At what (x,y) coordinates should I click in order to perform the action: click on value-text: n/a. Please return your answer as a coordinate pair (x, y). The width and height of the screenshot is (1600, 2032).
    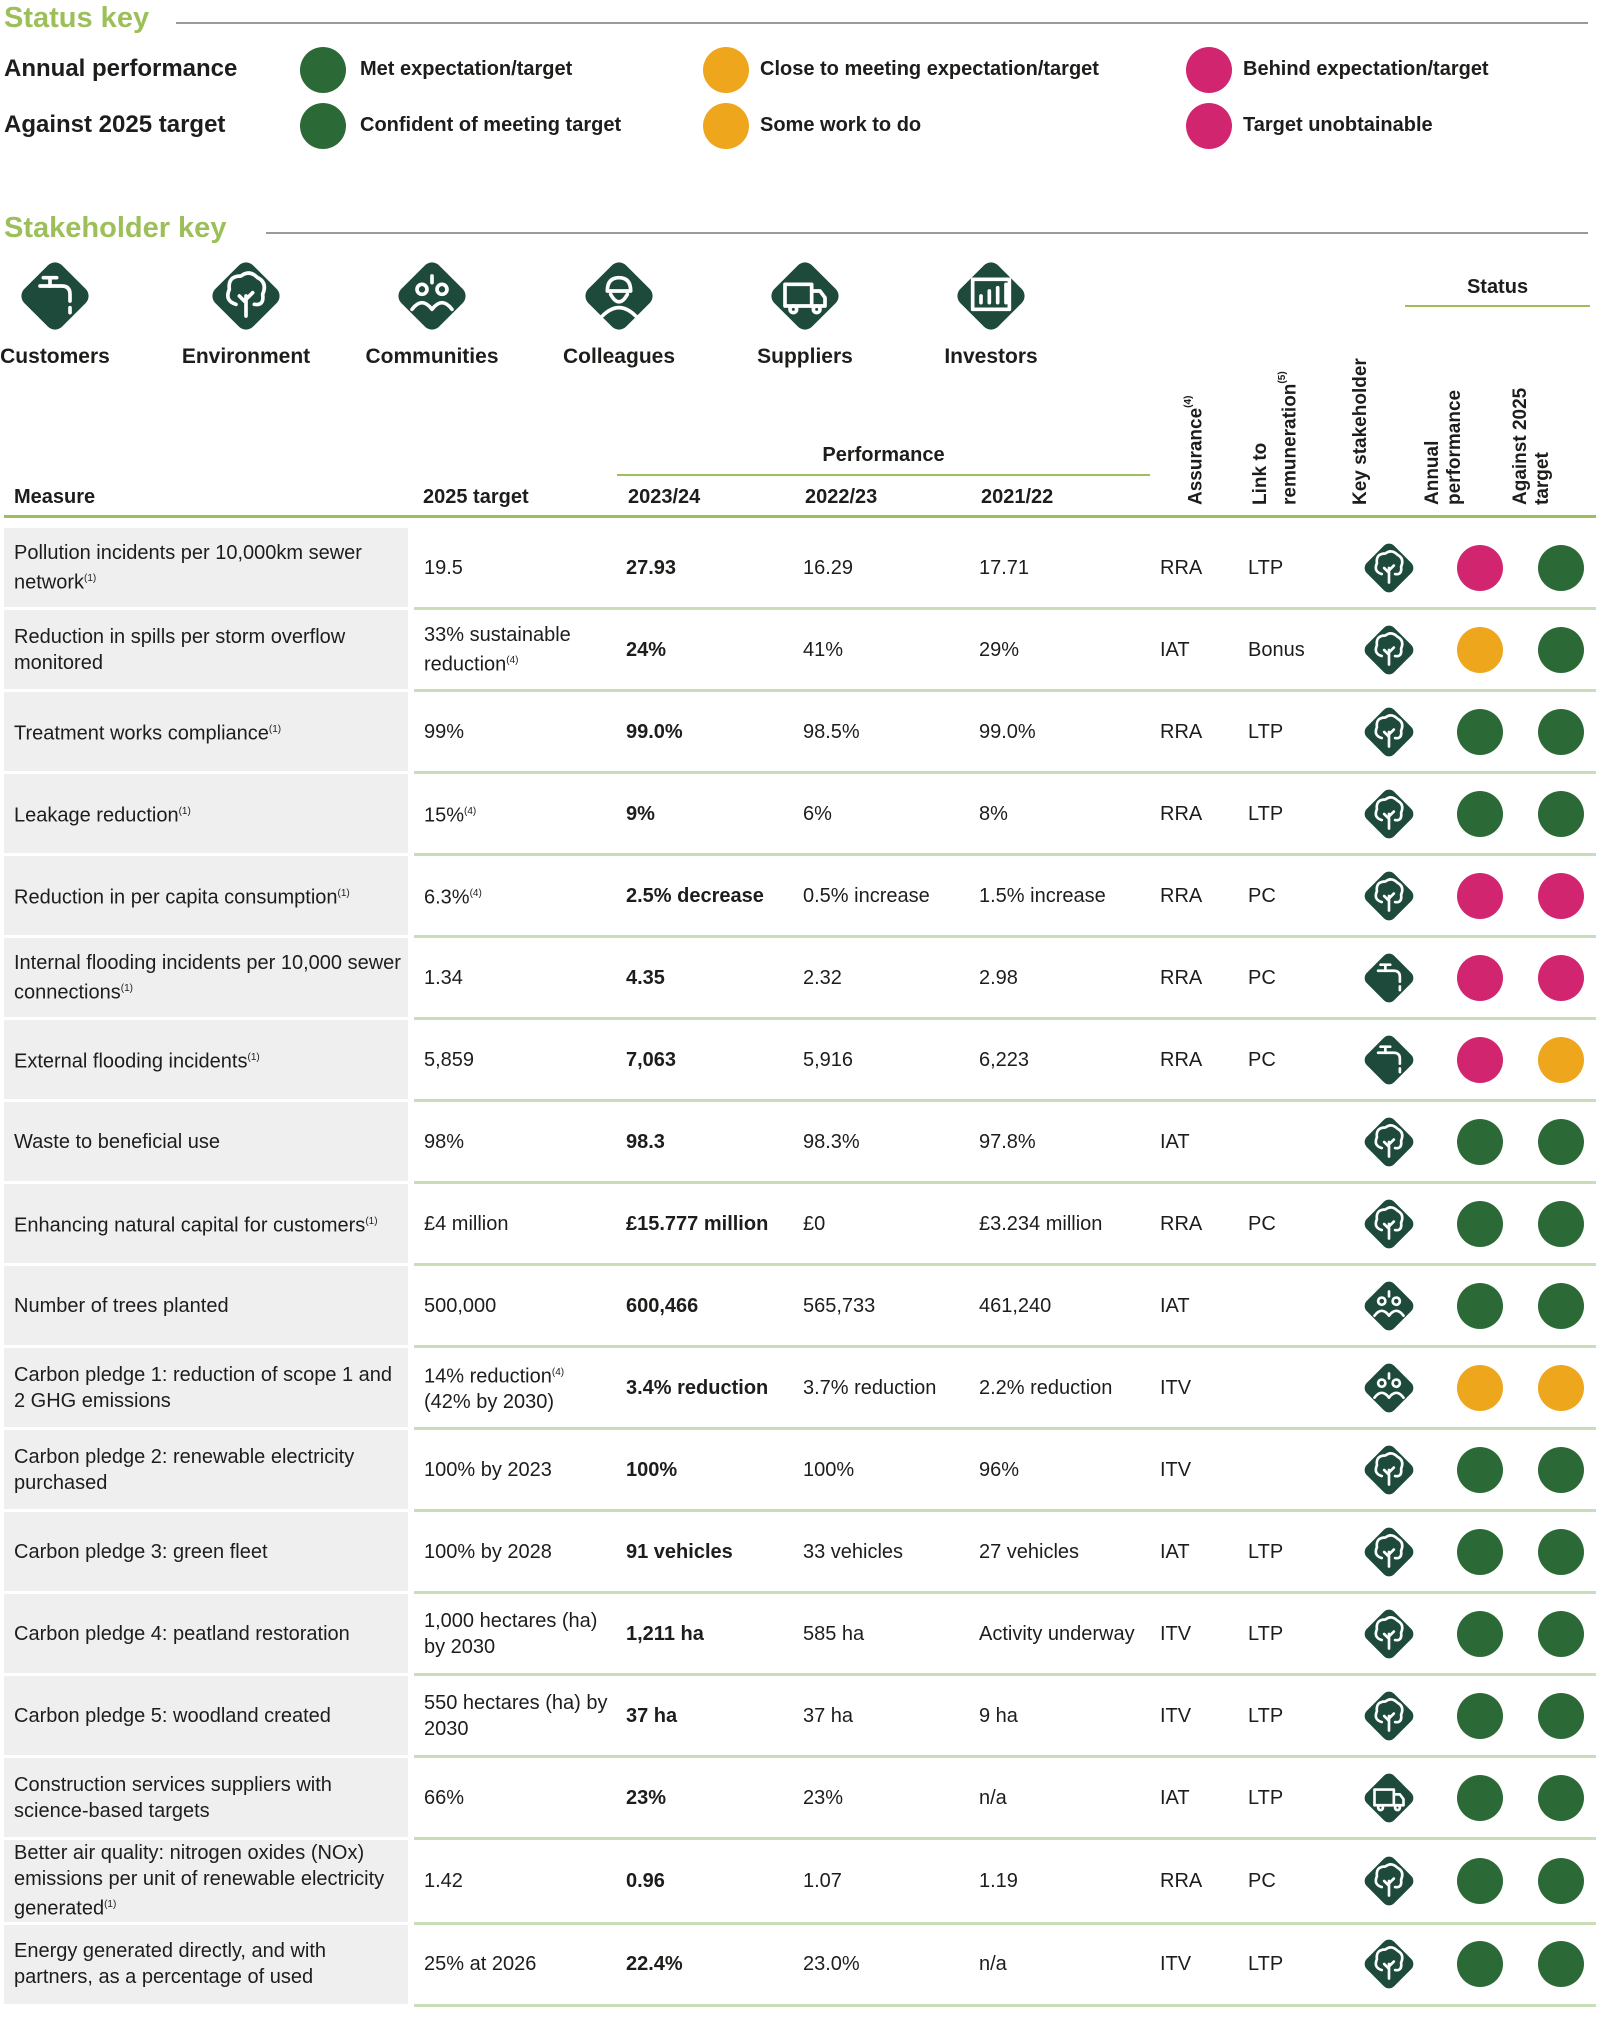
    Looking at the image, I should click on (993, 1797).